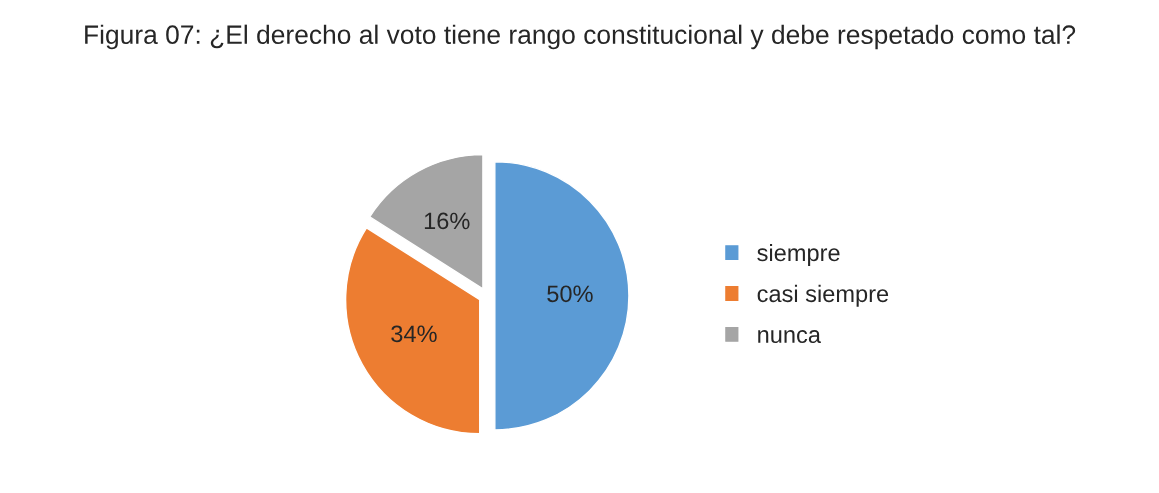 This screenshot has width=1159, height=493. I want to click on data-label: 16%, so click(447, 221).